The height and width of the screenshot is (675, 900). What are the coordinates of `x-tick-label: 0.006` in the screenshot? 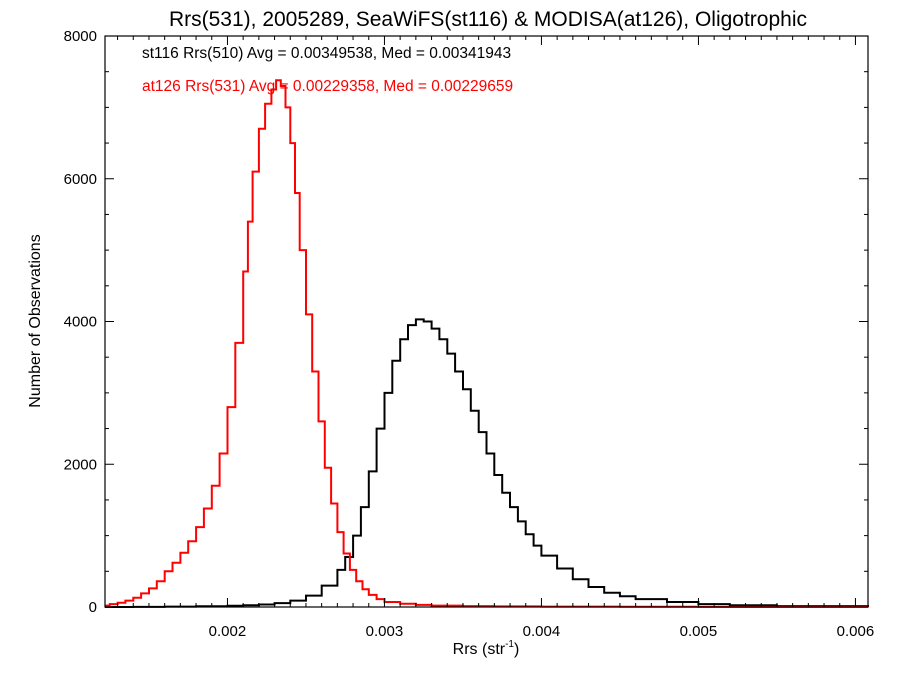 It's located at (856, 631).